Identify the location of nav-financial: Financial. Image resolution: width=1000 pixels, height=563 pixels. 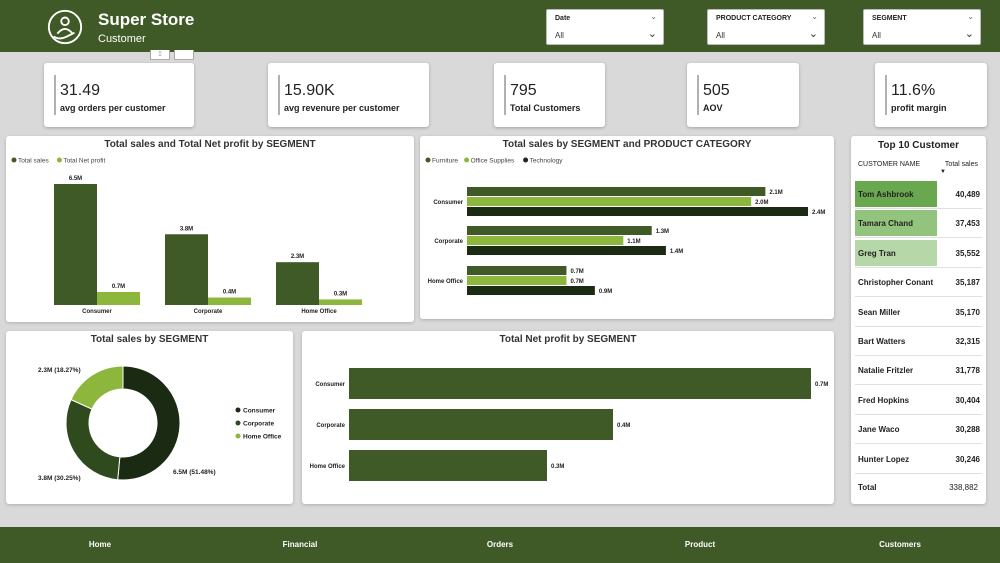
(300, 544).